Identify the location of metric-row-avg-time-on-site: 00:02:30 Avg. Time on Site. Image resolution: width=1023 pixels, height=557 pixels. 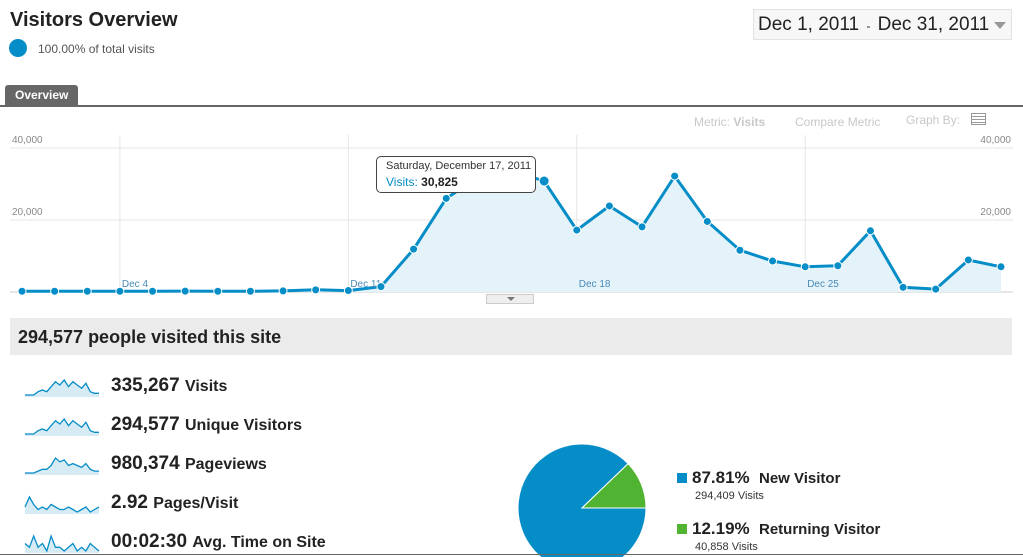
(234, 543).